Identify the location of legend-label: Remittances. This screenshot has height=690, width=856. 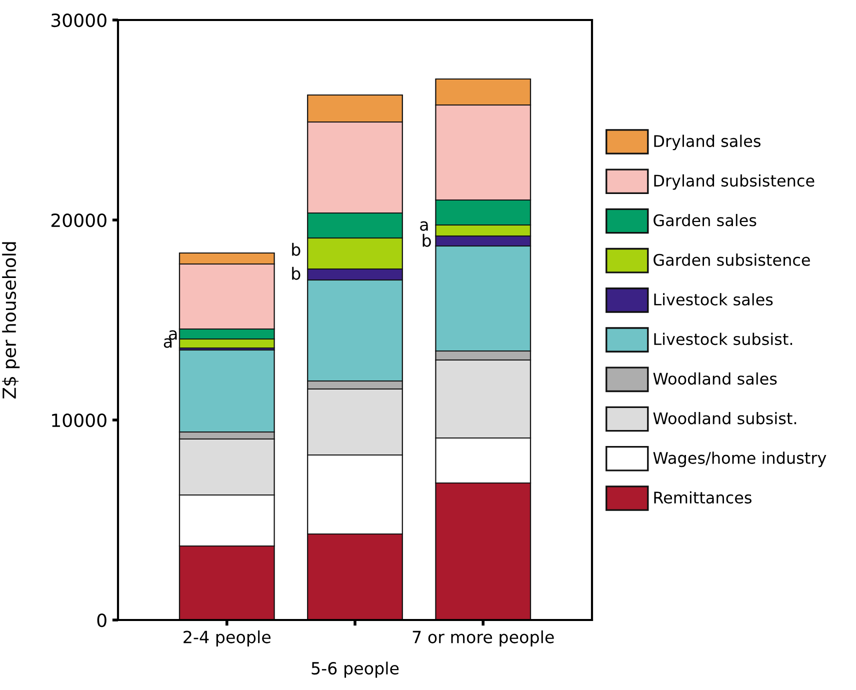
(703, 497).